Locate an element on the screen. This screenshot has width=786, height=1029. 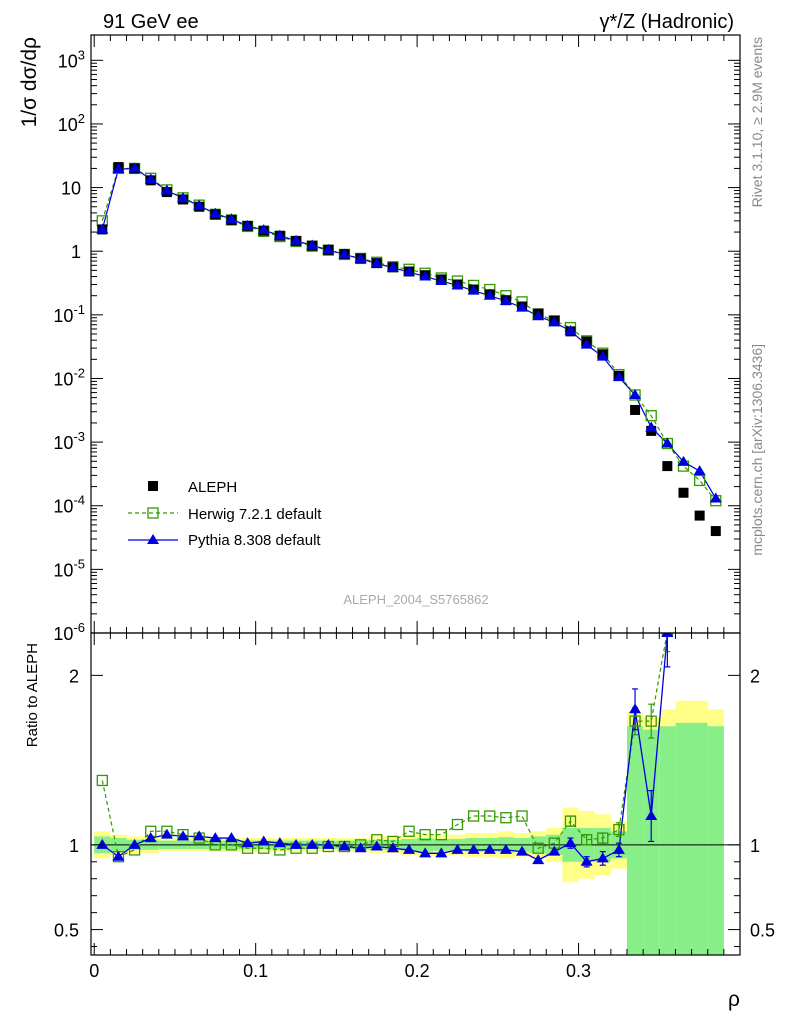
ratio-y-tick-label-right: 0.5 is located at coordinates (762, 931).